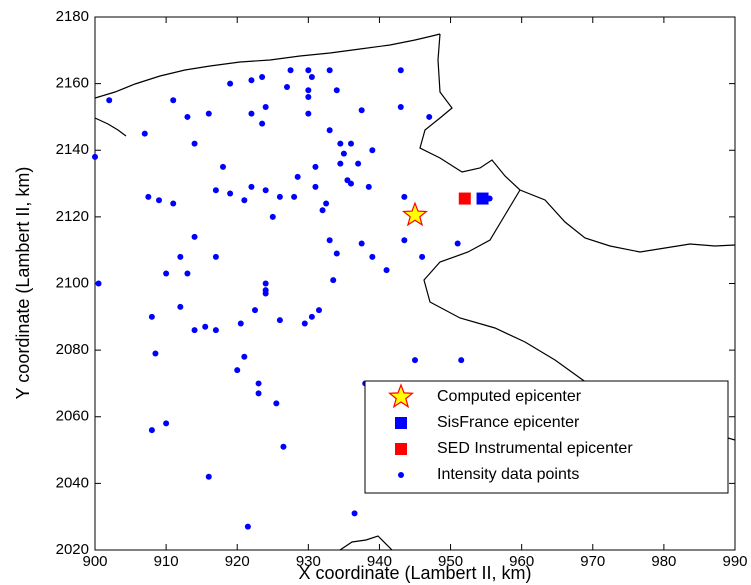 This screenshot has height=585, width=751. What do you see at coordinates (546, 437) in the screenshot?
I see `legend-box` at bounding box center [546, 437].